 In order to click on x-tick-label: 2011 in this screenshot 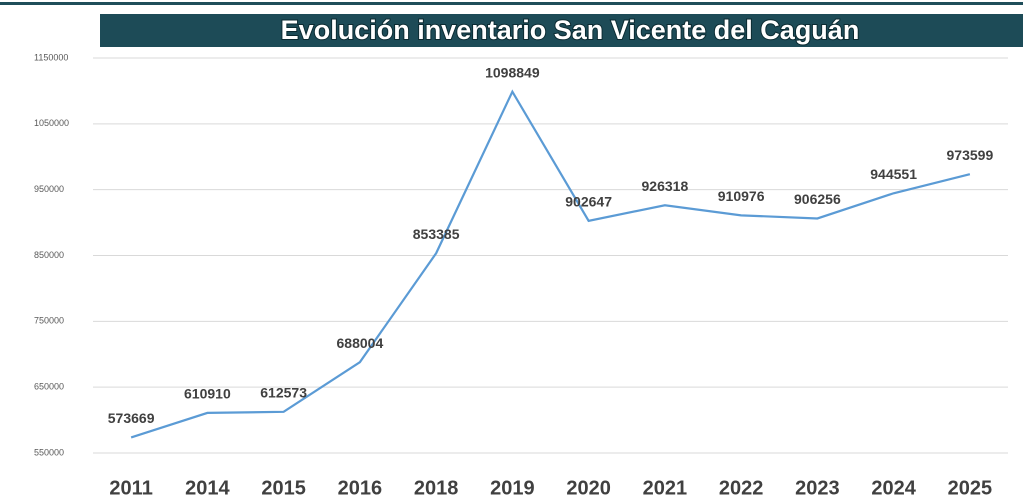, I will do `click(130, 488)`.